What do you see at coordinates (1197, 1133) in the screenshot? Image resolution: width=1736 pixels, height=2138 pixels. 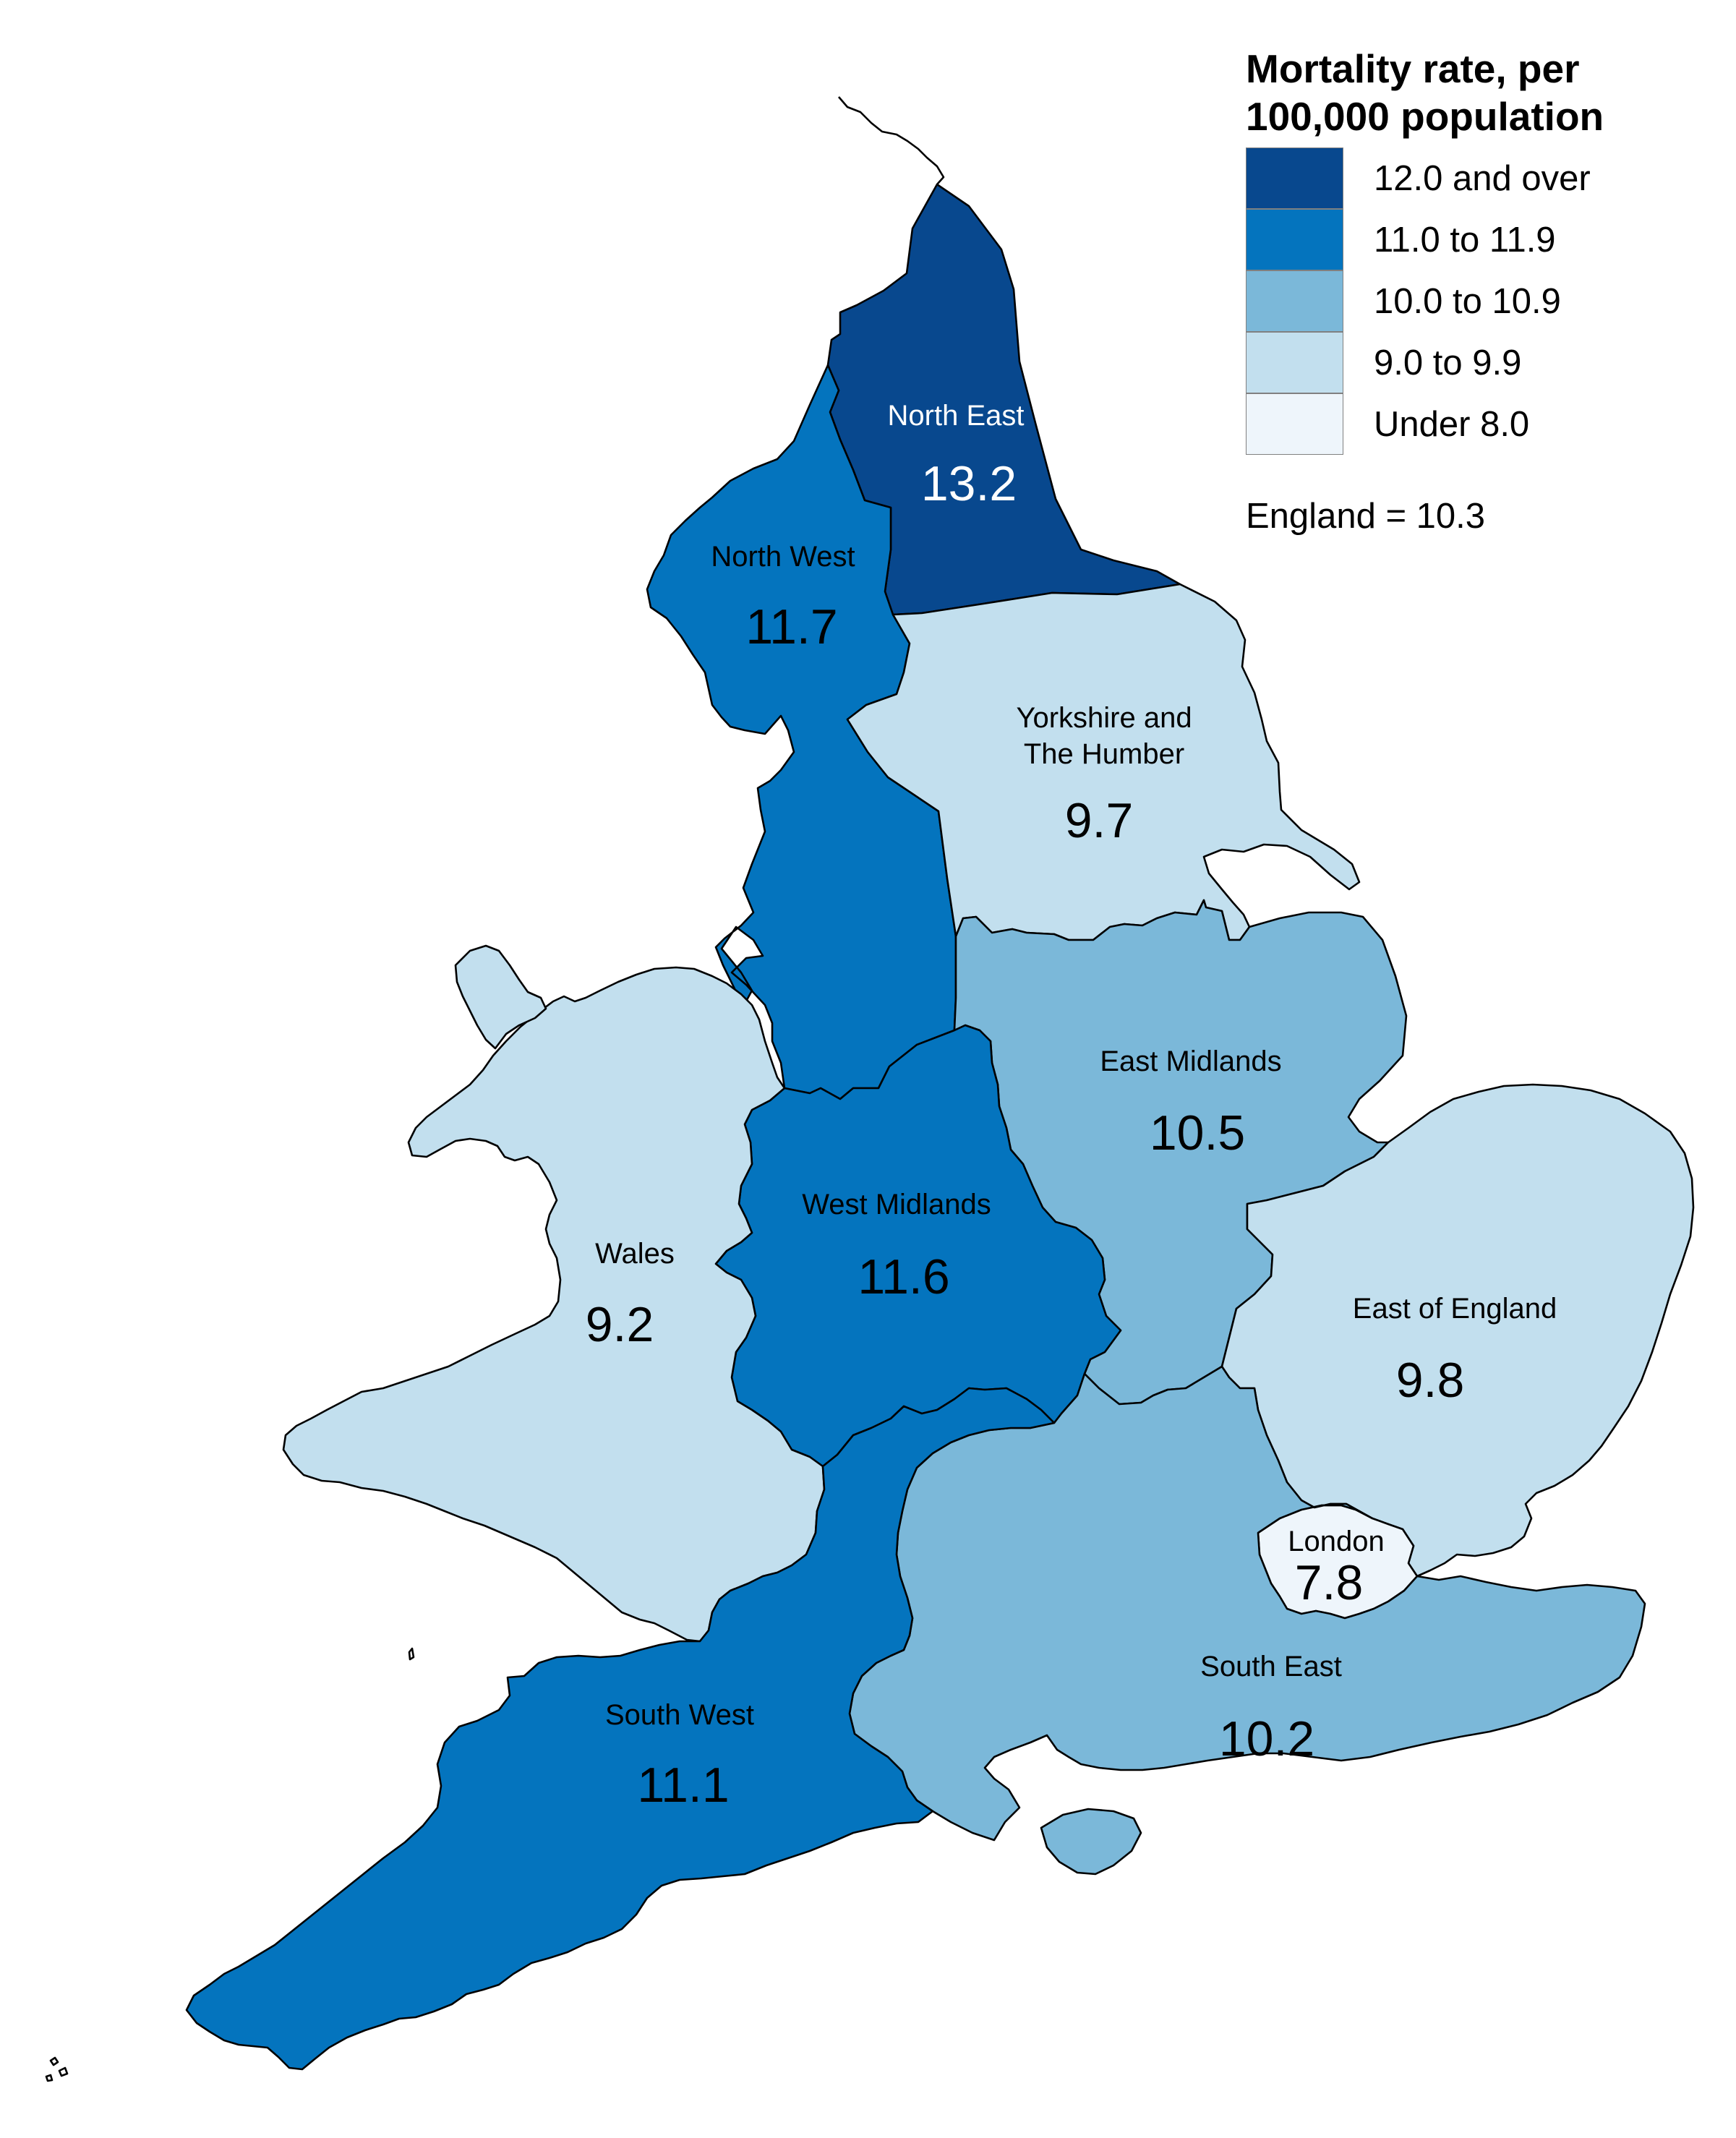 I see `region-value-east-midlands: 10.5` at bounding box center [1197, 1133].